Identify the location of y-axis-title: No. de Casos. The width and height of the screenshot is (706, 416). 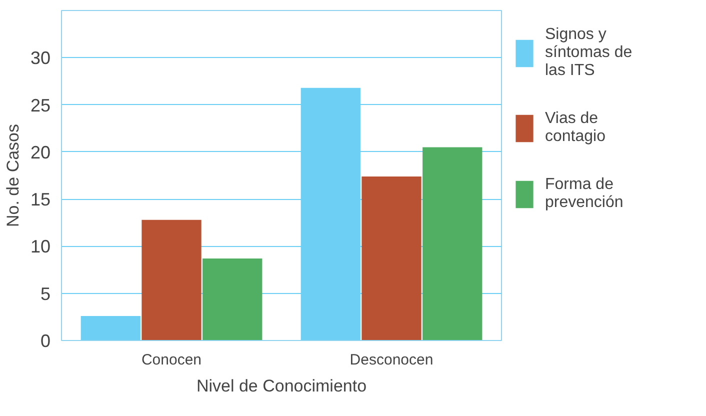
(12, 175).